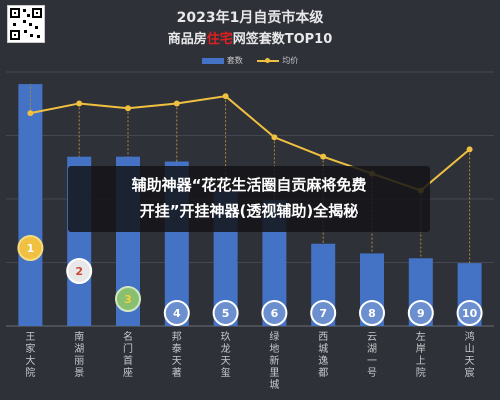  I want to click on rank-badge-label: 7, so click(323, 313).